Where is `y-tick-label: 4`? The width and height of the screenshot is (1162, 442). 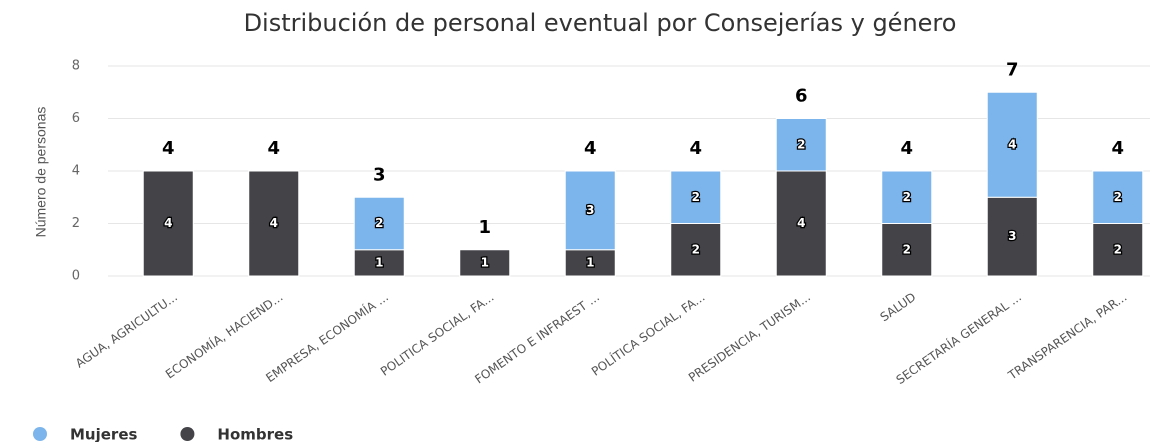
y-tick-label: 4 is located at coordinates (76, 171).